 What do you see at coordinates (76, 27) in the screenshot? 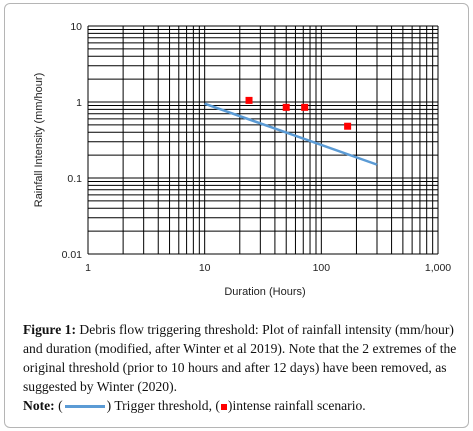
I see `y-tick-label: 10` at bounding box center [76, 27].